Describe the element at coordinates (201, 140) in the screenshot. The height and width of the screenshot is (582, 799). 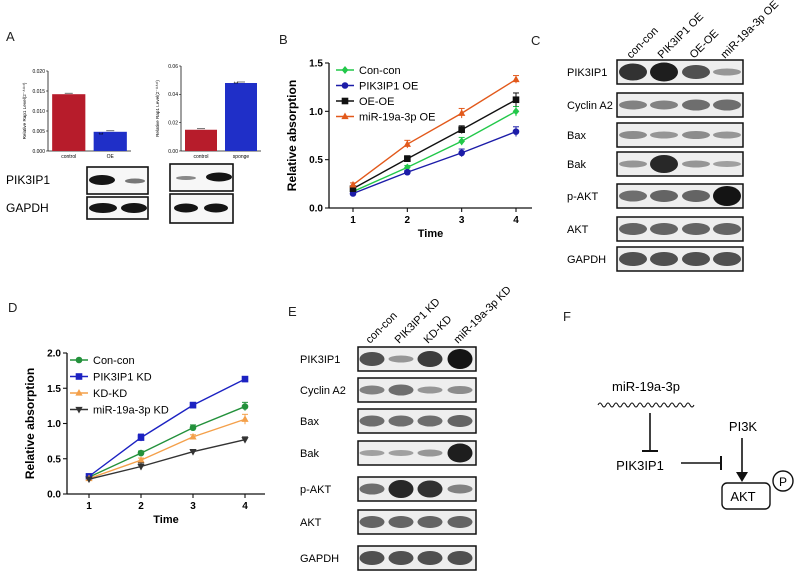
I see `bar-control` at that location.